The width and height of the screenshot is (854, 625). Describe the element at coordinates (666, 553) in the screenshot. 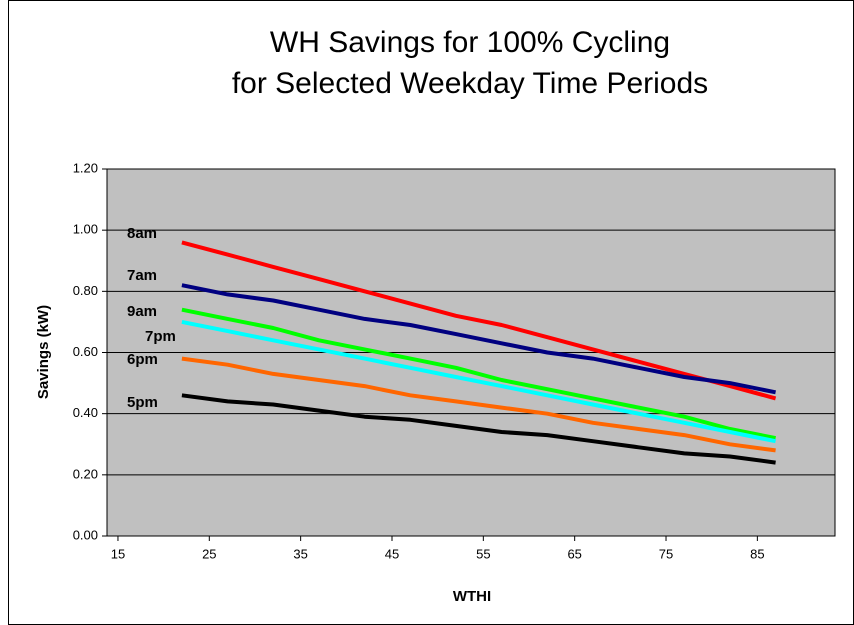

I see `x-tick-label: 75` at that location.